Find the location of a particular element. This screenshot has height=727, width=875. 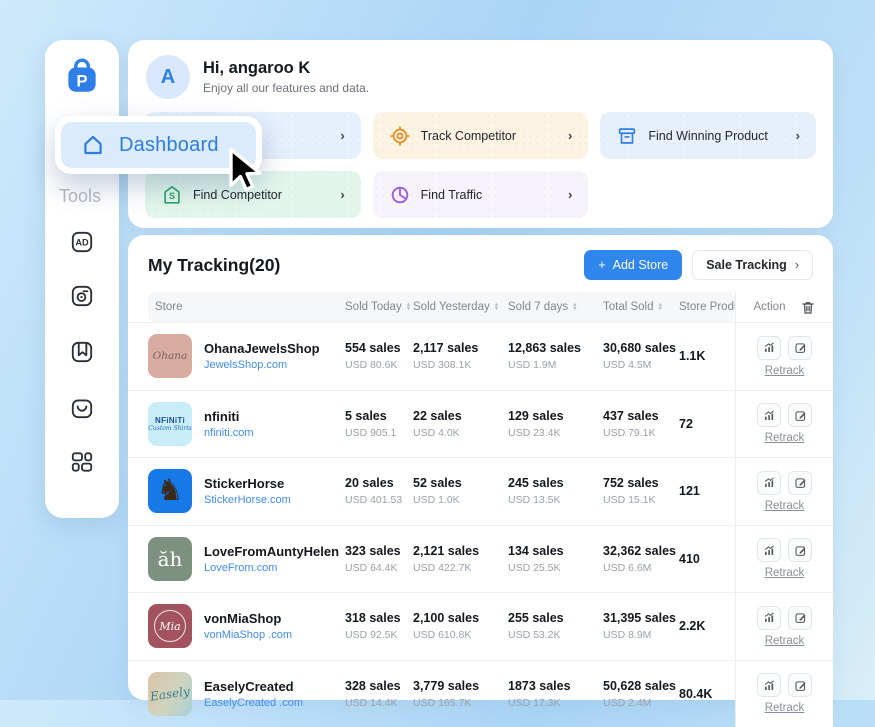

tools-section-label: Tools is located at coordinates (80, 196).